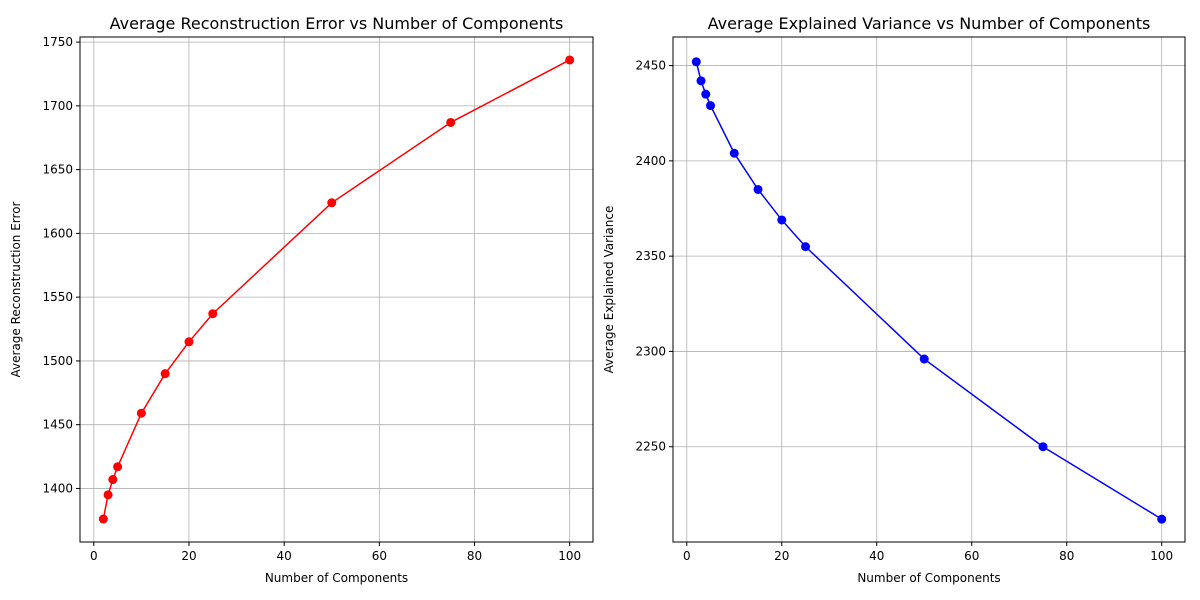 The image size is (1200, 600). Describe the element at coordinates (650, 447) in the screenshot. I see `y-tick-label: 2250` at that location.